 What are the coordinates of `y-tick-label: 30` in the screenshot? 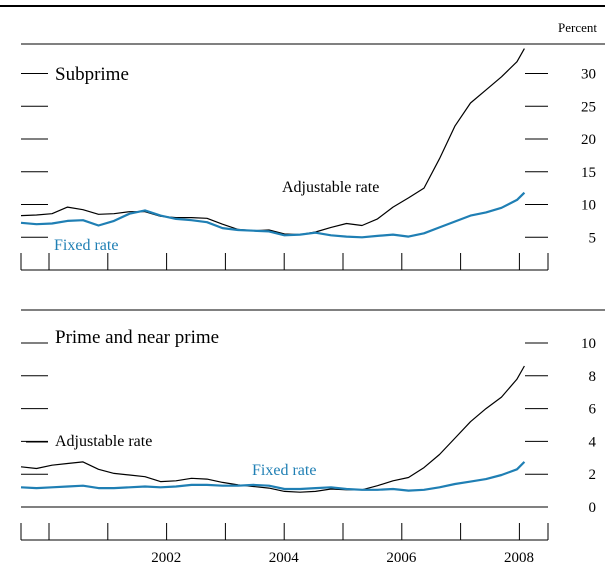 It's located at (588, 75).